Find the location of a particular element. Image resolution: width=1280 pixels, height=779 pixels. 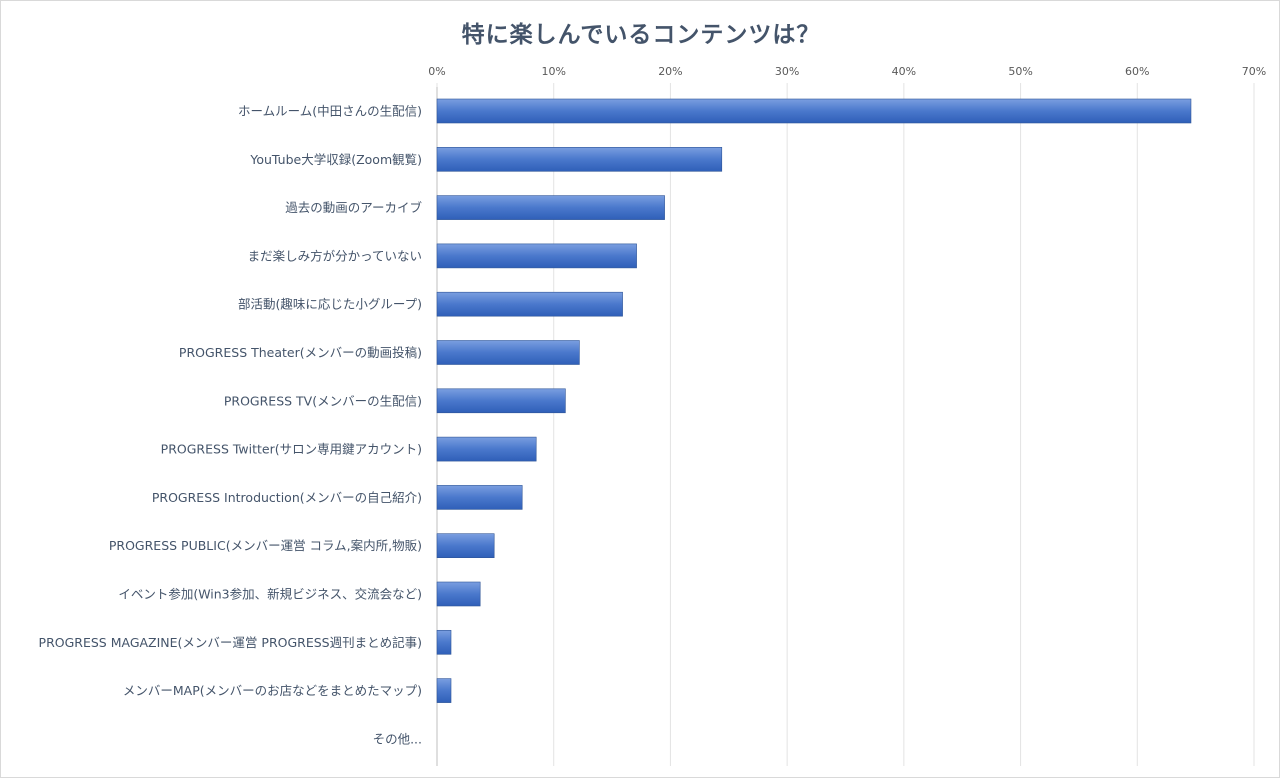

category-label: メンバーMAP(メンバーのお店などをまとめたマップ) is located at coordinates (272, 690).